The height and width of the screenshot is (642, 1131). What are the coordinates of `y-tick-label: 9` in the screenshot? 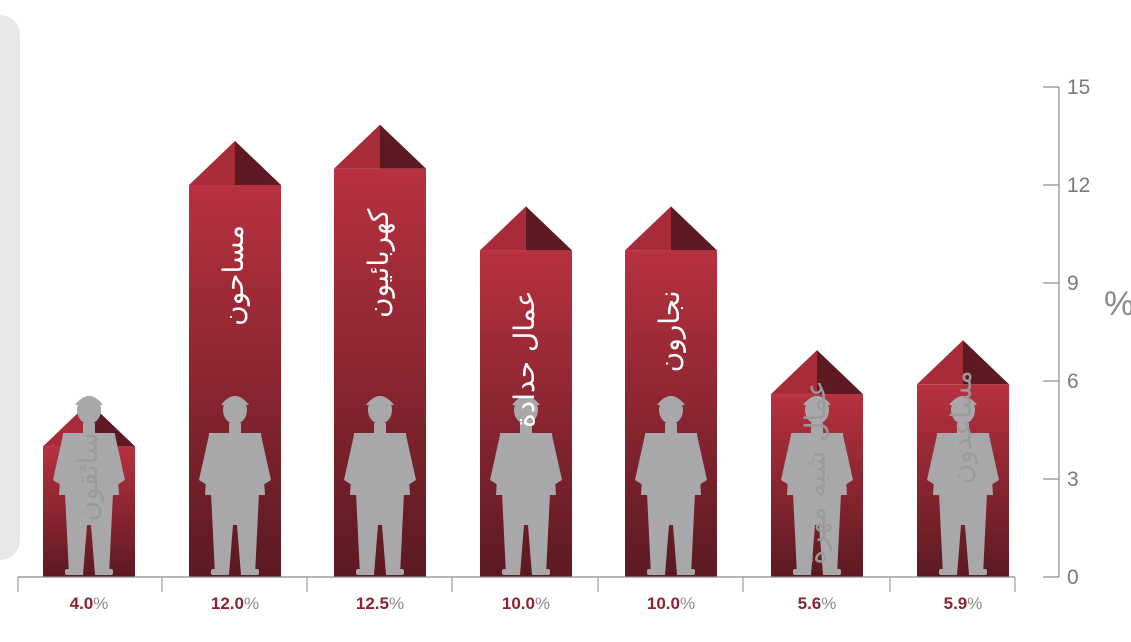 It's located at (1073, 283).